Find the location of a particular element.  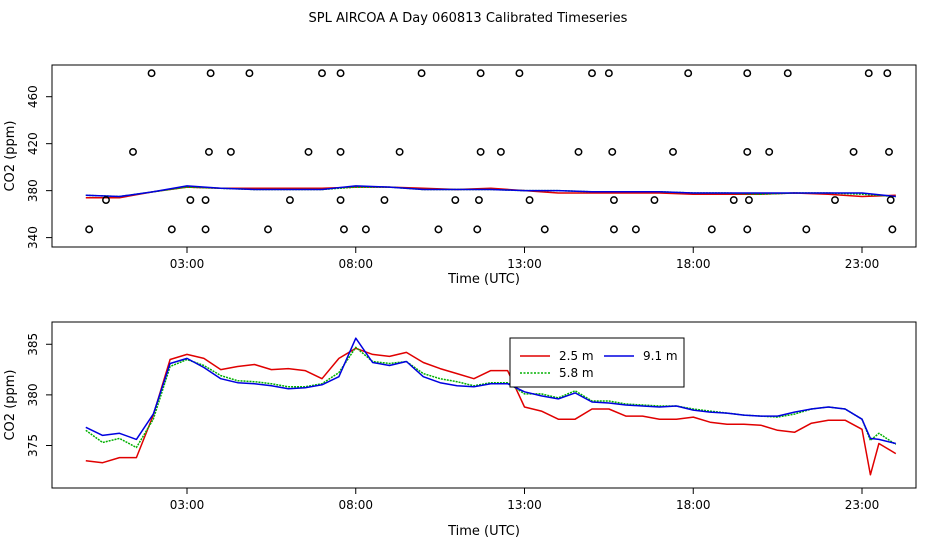

lower-y-axis-label: CO2 (ppm) is located at coordinates (10, 404).